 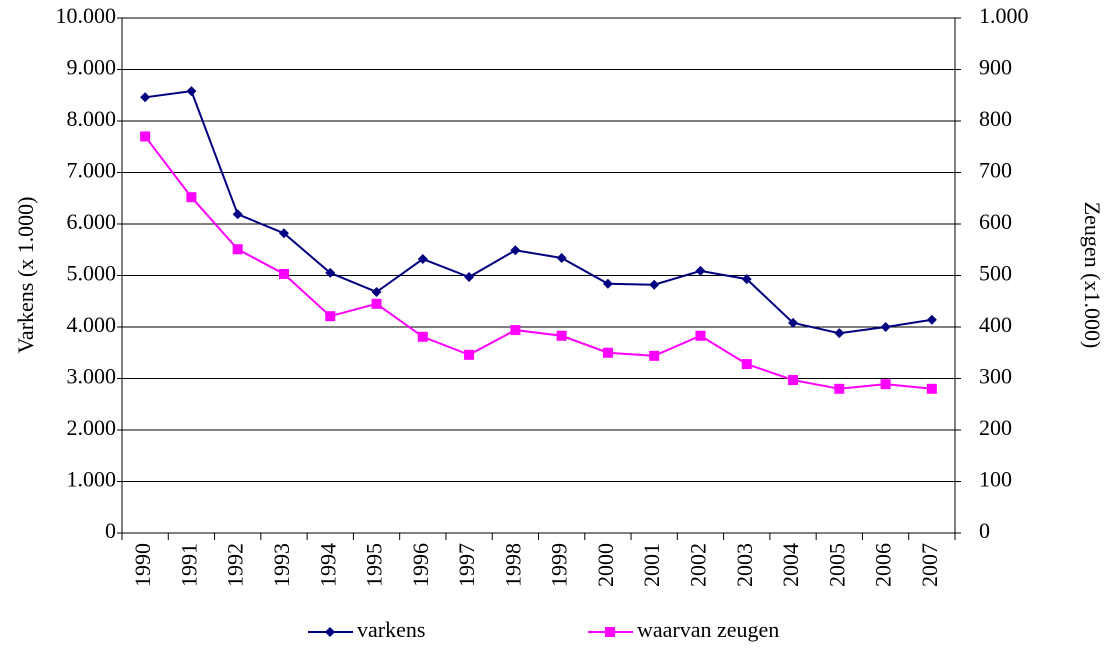 I want to click on y2-tick-label: 800, so click(x=995, y=118).